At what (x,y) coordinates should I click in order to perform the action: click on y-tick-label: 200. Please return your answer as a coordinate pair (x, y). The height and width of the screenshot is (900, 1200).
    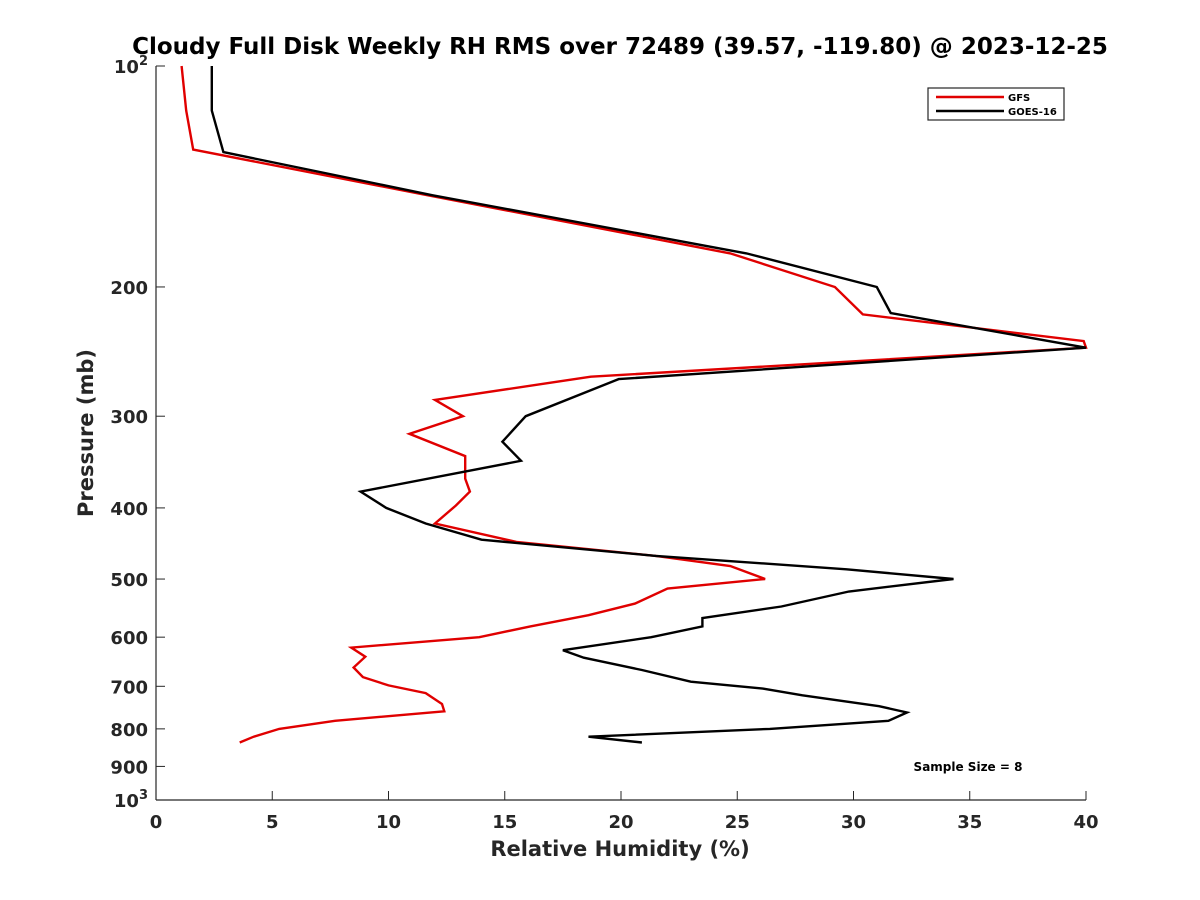
    Looking at the image, I should click on (129, 288).